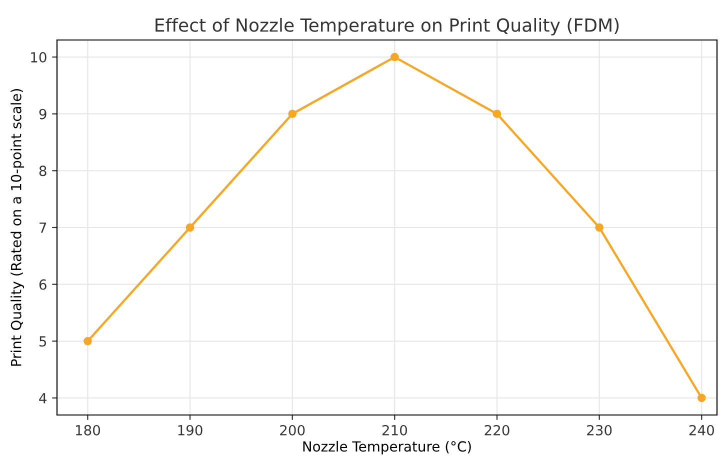  What do you see at coordinates (42, 171) in the screenshot?
I see `y-tick-label: 8` at bounding box center [42, 171].